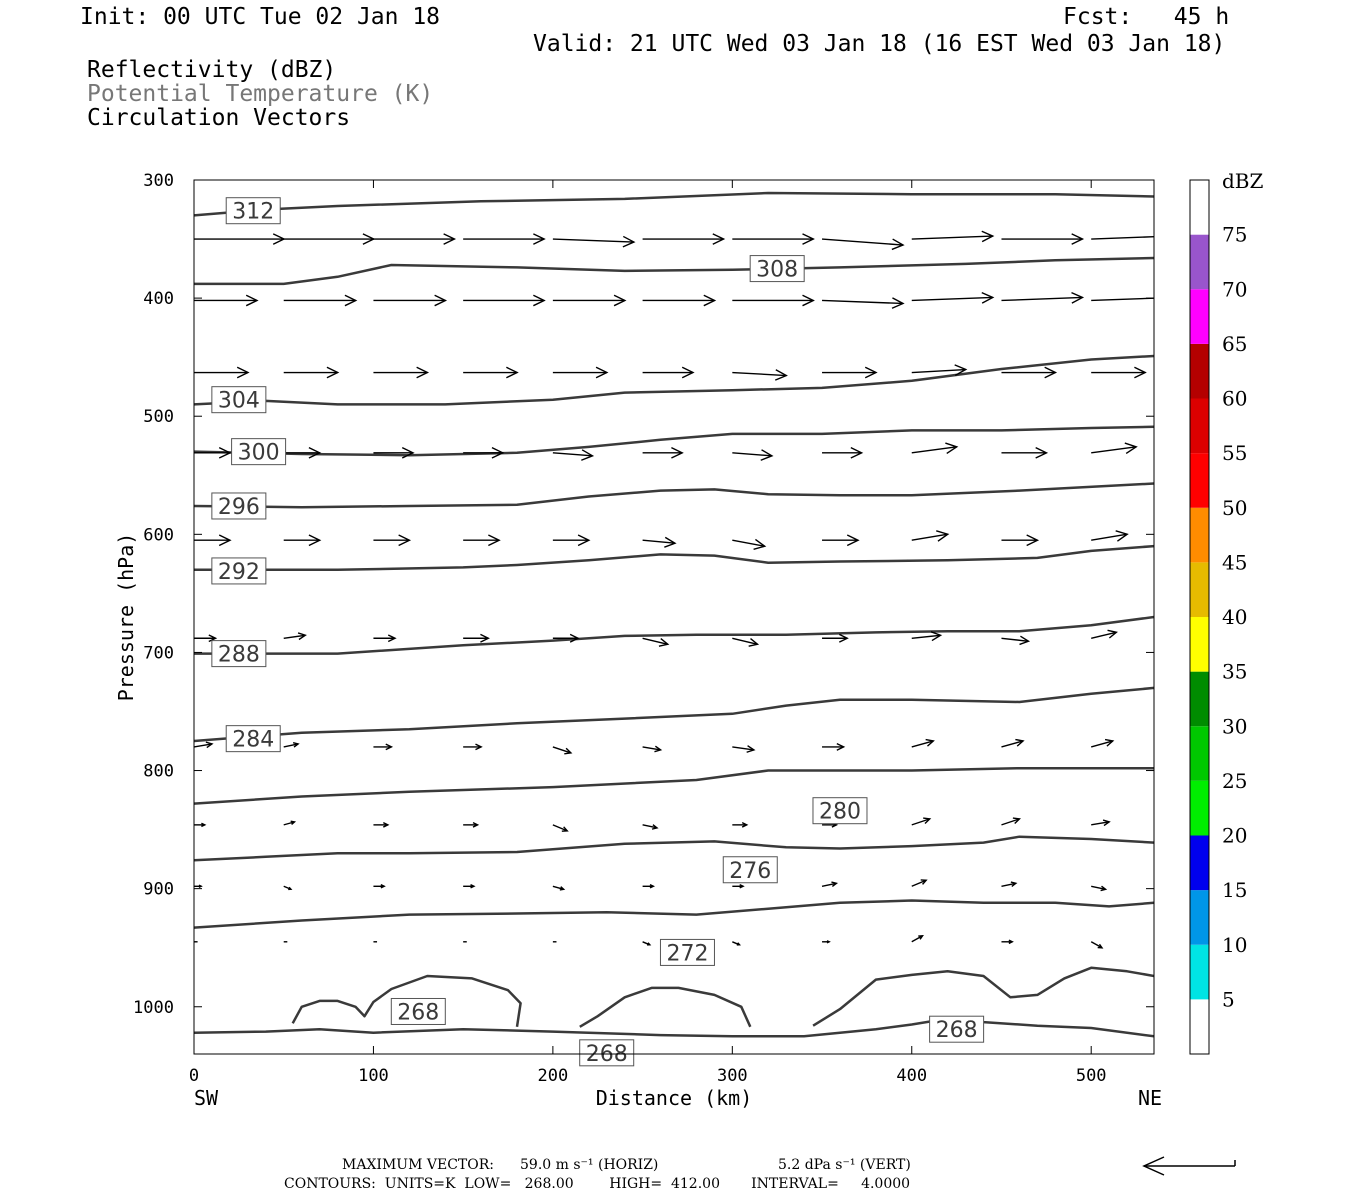 The image size is (1350, 1200). What do you see at coordinates (1234, 836) in the screenshot?
I see `colorbar-level-label: 20` at bounding box center [1234, 836].